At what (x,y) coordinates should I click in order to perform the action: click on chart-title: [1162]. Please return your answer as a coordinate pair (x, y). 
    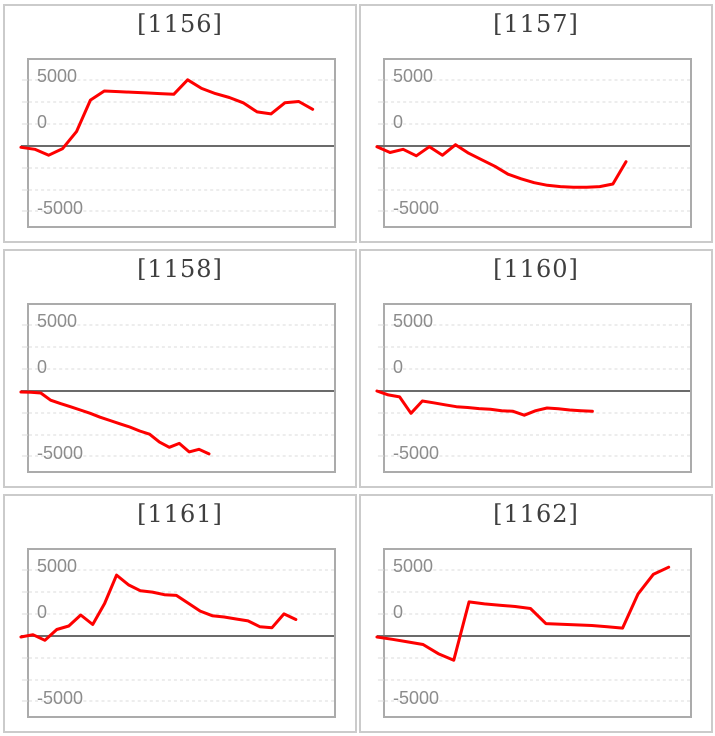
    Looking at the image, I should click on (536, 514).